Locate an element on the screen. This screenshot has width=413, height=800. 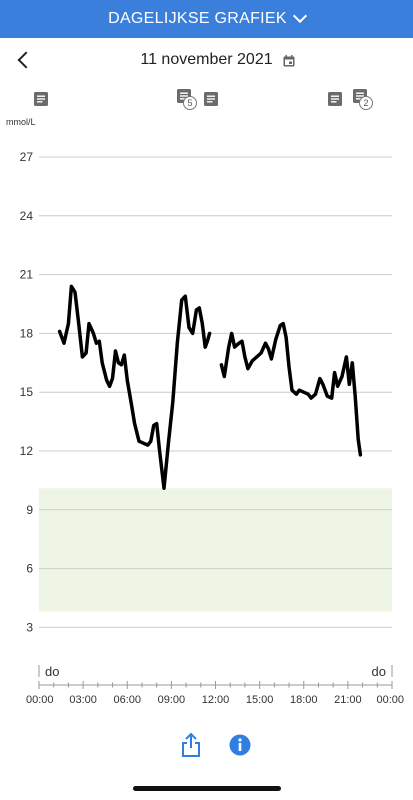
calendar-icon is located at coordinates (289, 61).